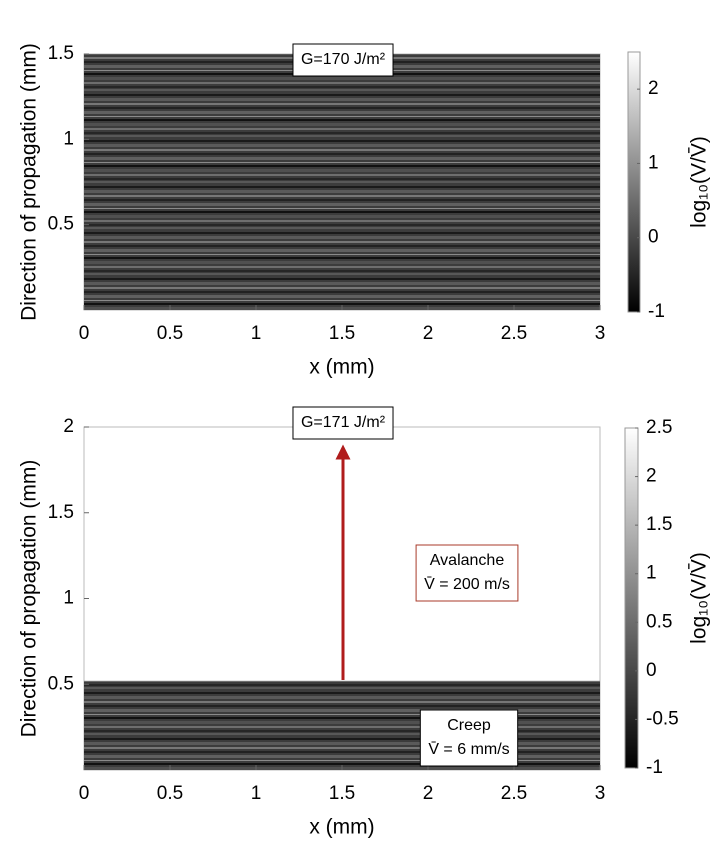  What do you see at coordinates (659, 621) in the screenshot?
I see `colorbar-tick-label: 0.5` at bounding box center [659, 621].